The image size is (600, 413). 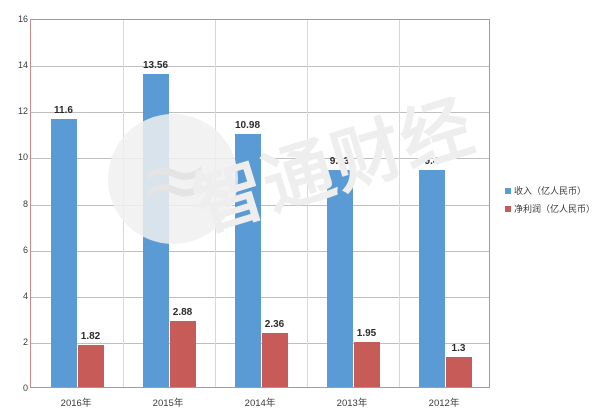 I want to click on y-tick-label: 10, so click(x=22, y=157).